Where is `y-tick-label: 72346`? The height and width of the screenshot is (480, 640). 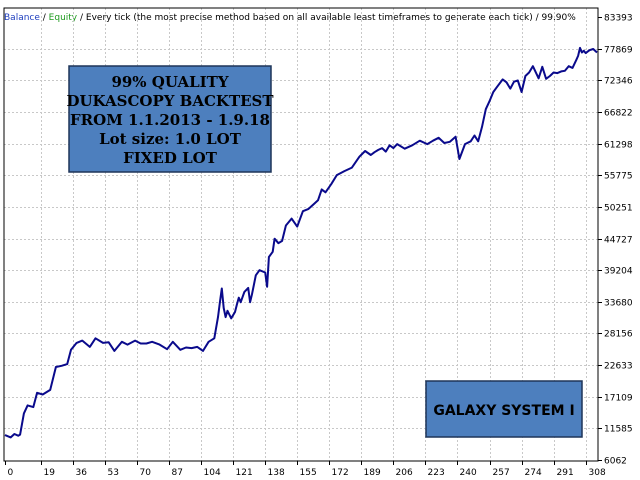 y-tick-label: 72346 is located at coordinates (618, 82).